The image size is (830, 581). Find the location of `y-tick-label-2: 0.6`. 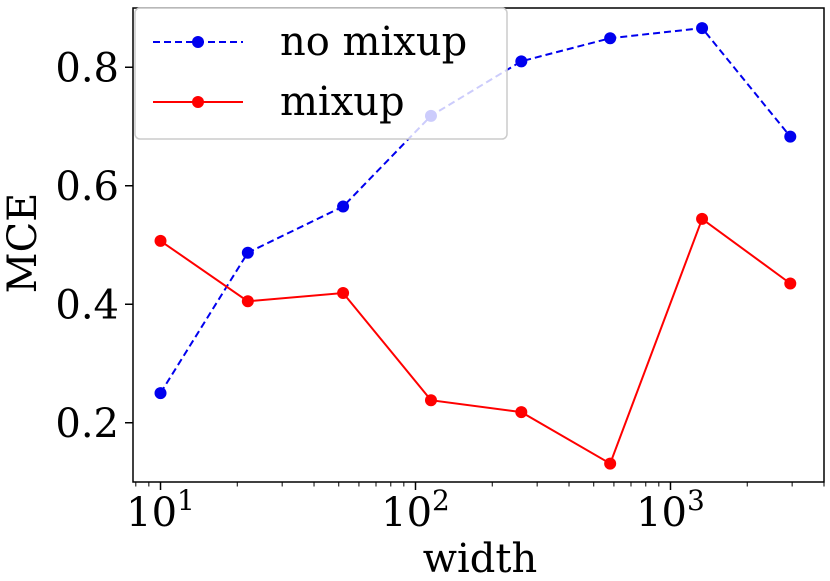

y-tick-label-2: 0.6 is located at coordinates (87, 187).